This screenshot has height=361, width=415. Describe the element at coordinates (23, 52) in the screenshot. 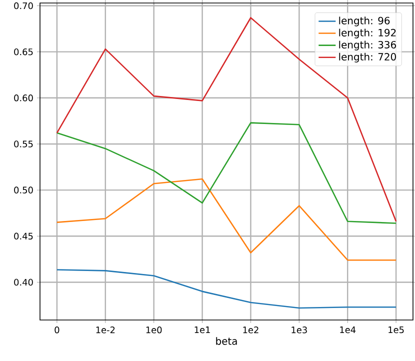

I see `y-tick-label: 0.65` at that location.